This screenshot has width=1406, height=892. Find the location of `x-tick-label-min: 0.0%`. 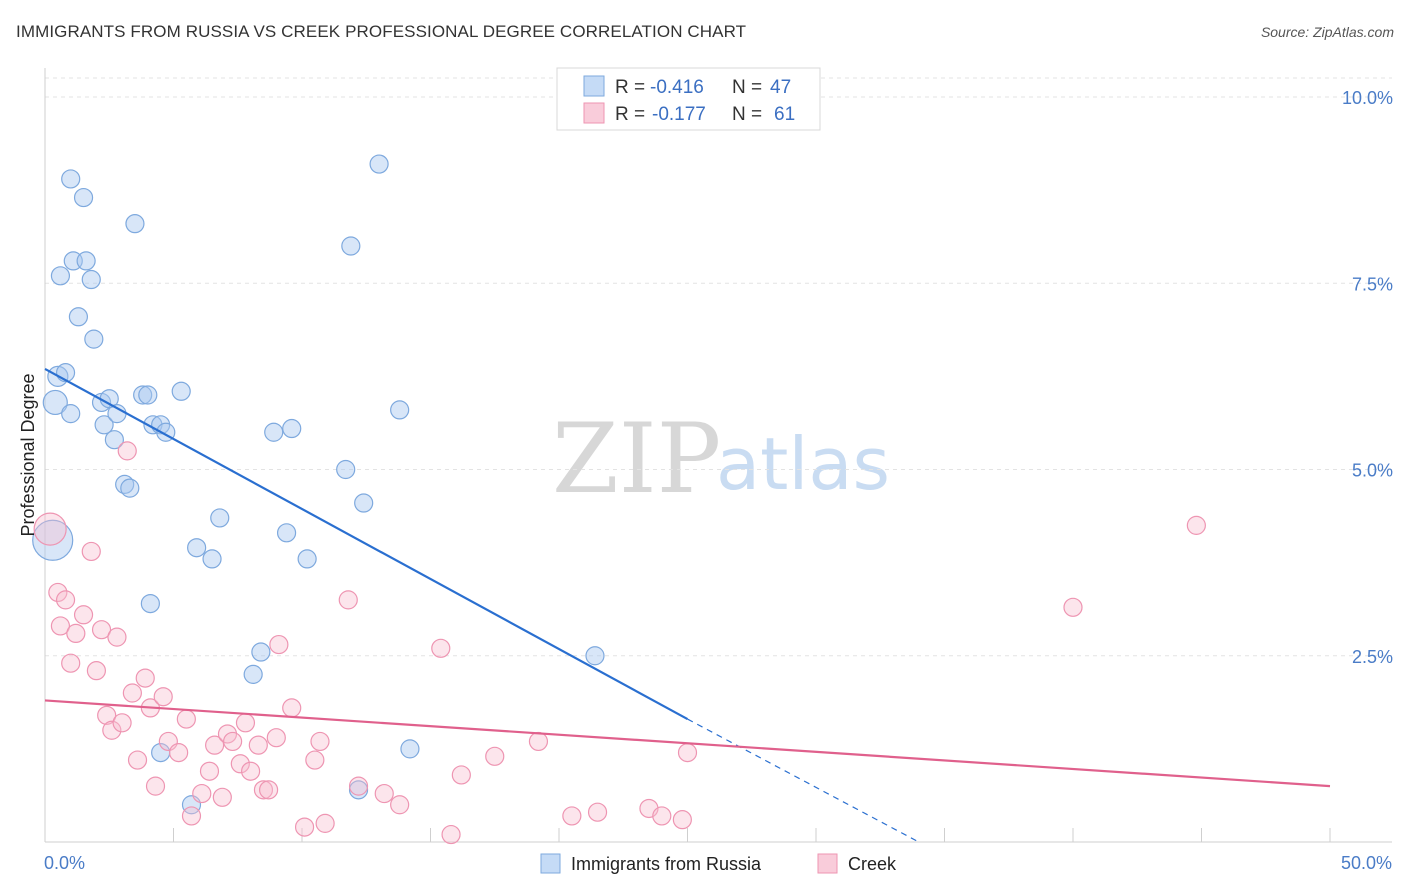

x-tick-label-min: 0.0% is located at coordinates (64, 863).